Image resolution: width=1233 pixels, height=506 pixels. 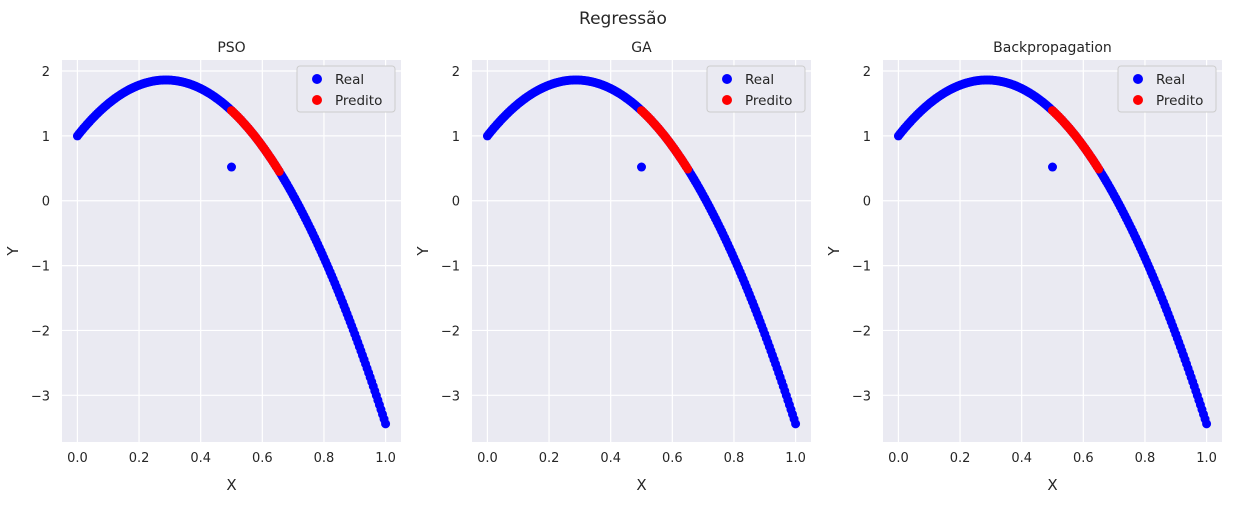 I want to click on chart-title: Backpropagation, so click(x=1052, y=48).